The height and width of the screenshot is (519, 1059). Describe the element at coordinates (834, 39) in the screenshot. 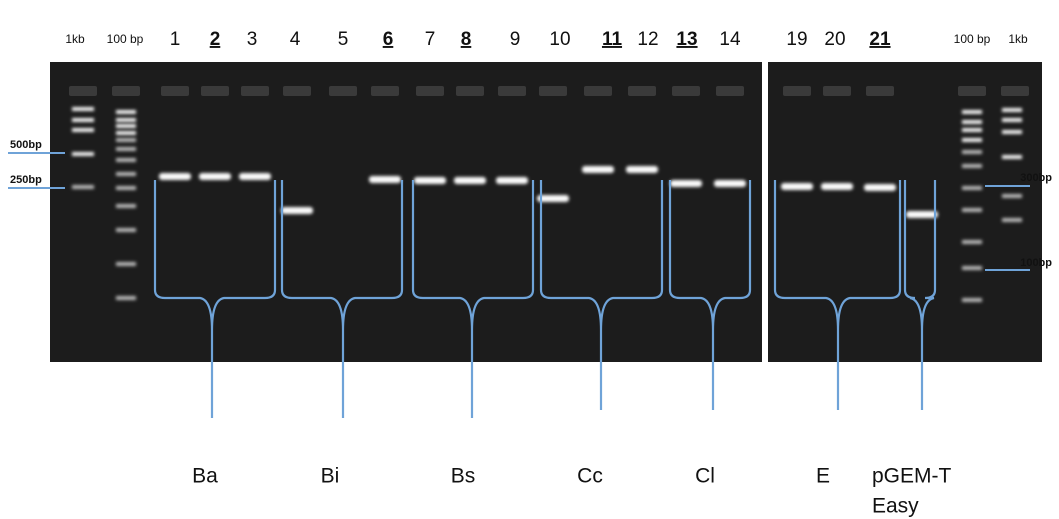

I see `lane-label: 20` at that location.